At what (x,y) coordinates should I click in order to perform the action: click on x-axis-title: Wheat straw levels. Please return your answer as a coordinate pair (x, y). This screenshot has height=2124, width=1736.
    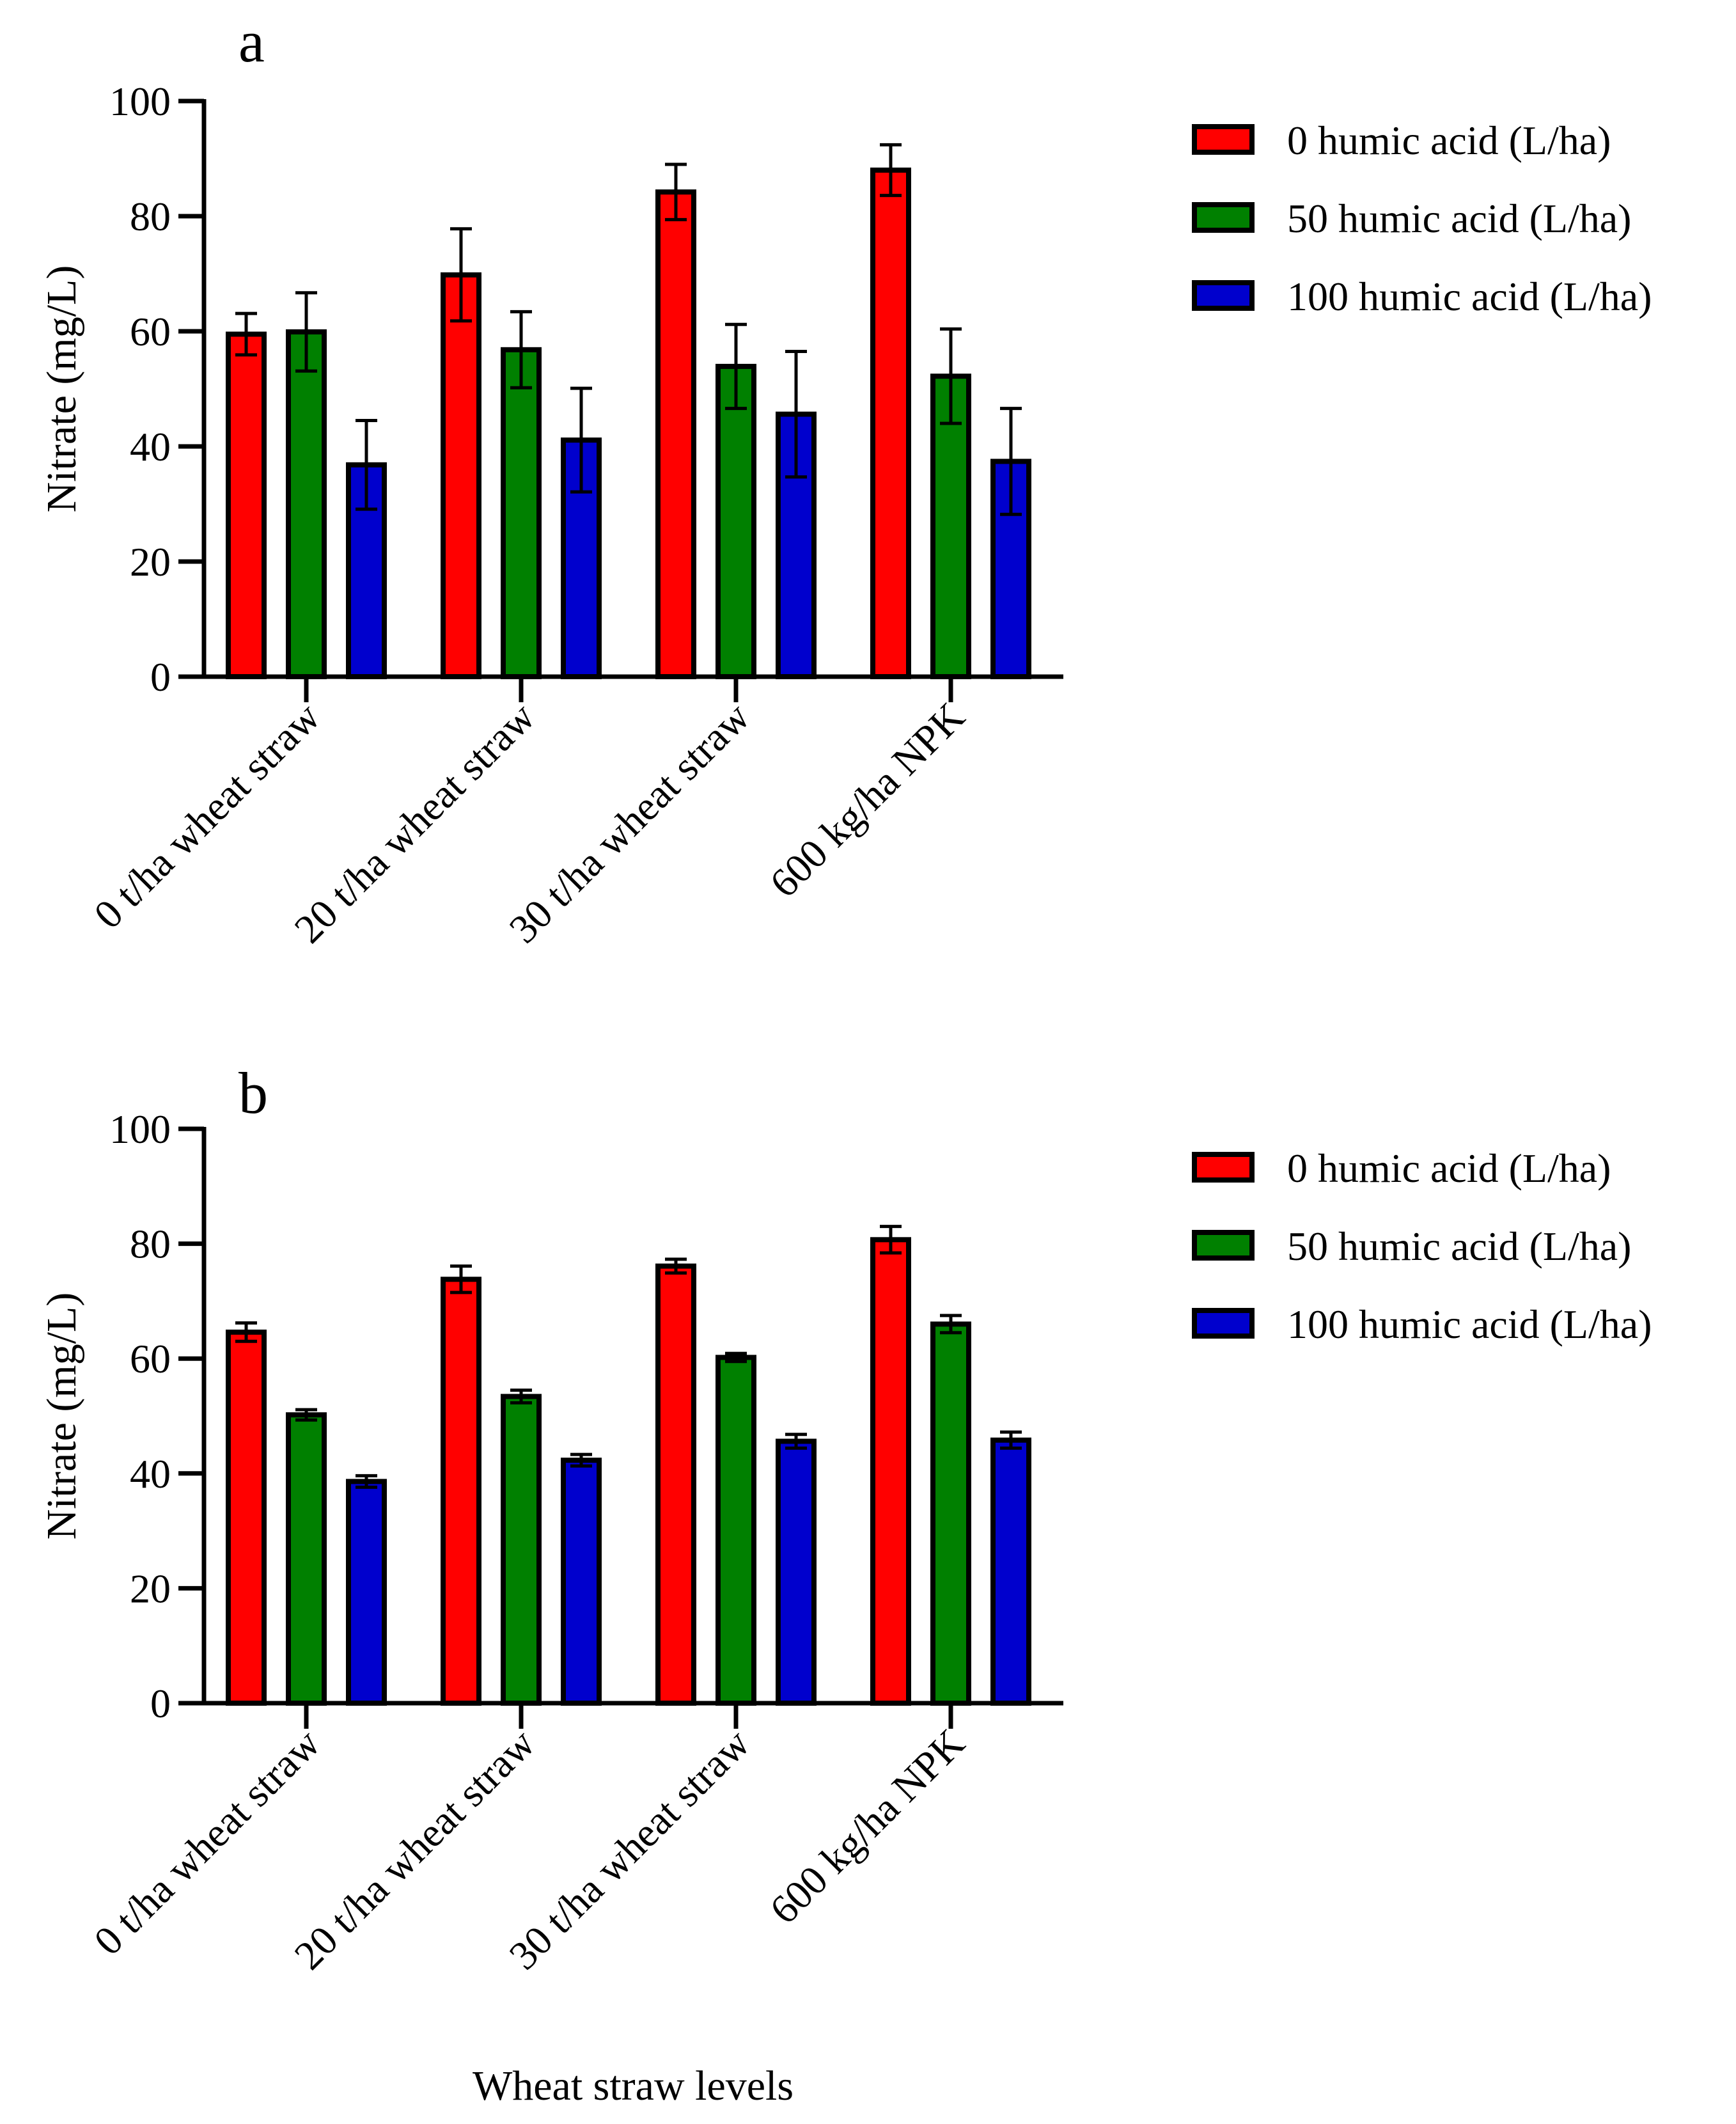
    Looking at the image, I should click on (633, 2086).